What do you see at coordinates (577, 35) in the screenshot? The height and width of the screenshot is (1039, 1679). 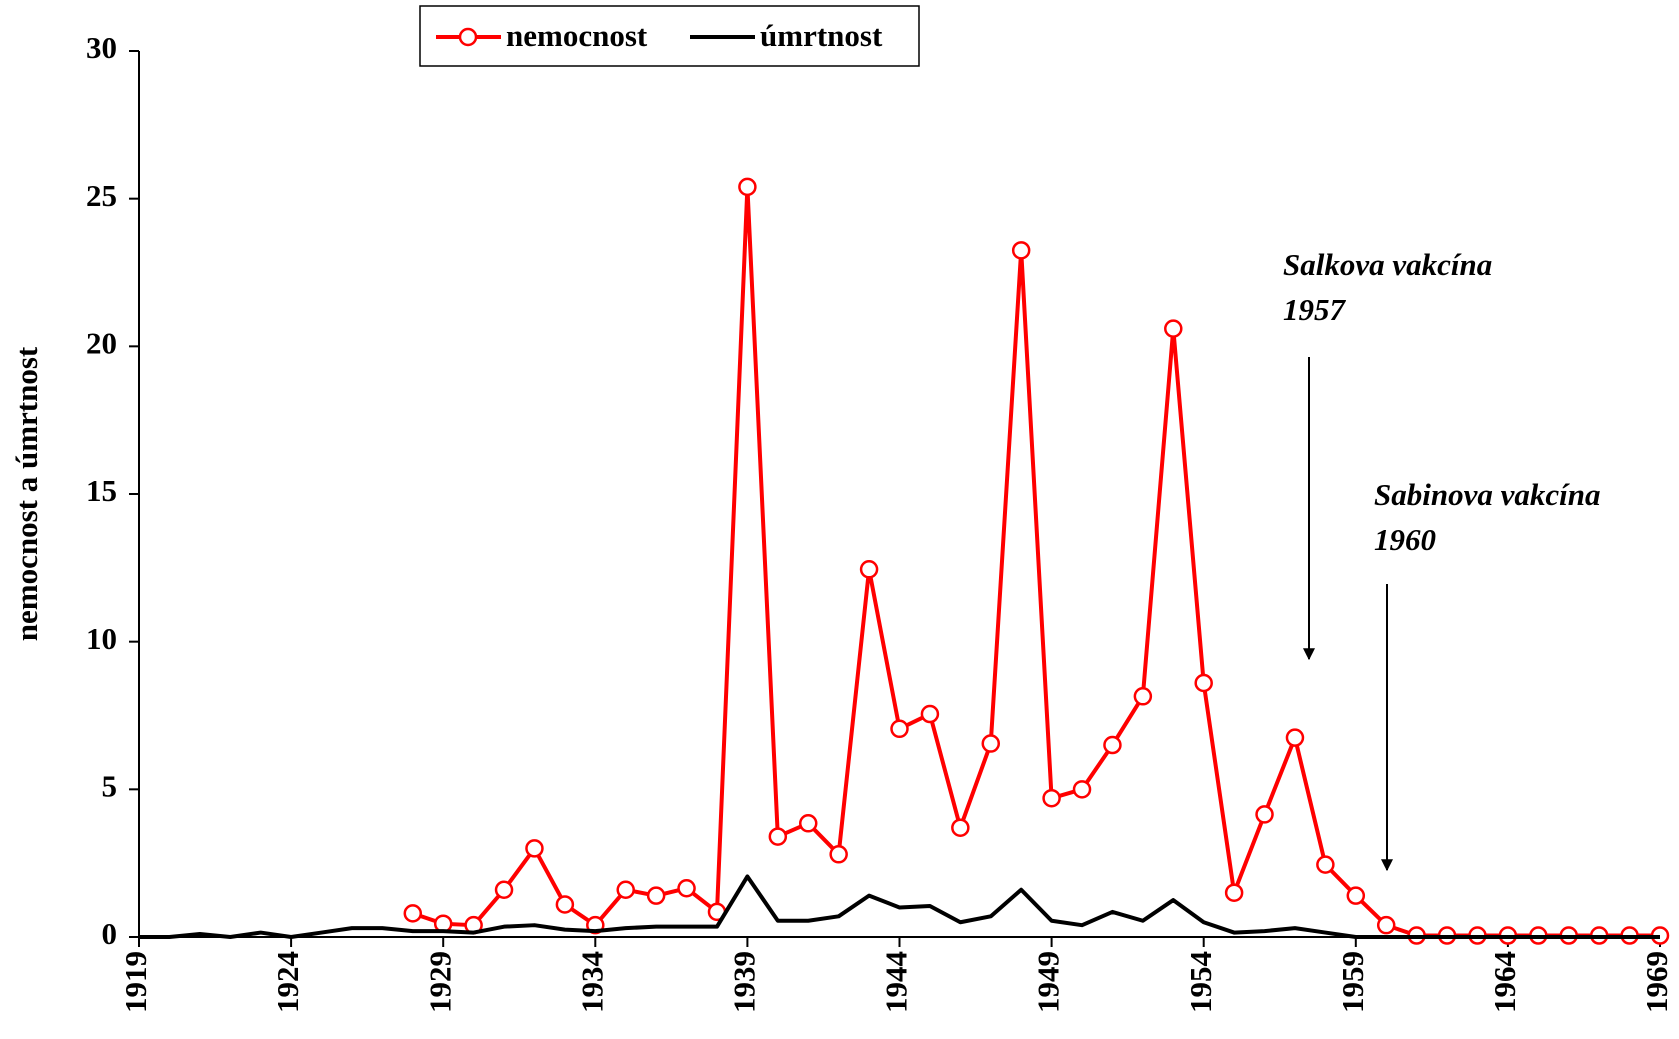 I see `legend-label: nemocnost` at bounding box center [577, 35].